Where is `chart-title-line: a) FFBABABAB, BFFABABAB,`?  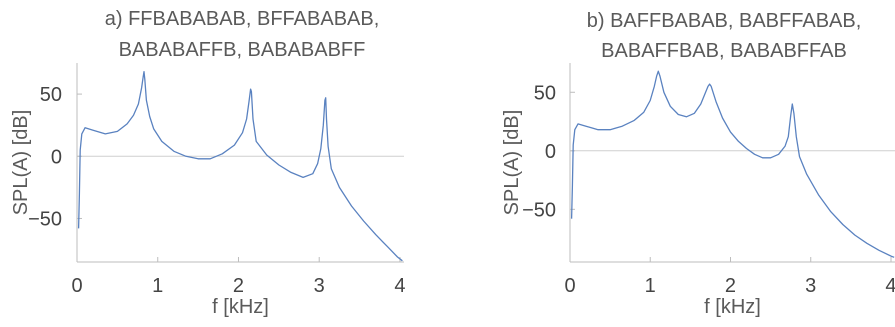
chart-title-line: a) FFBABABAB, BFFABABAB, is located at coordinates (242, 19).